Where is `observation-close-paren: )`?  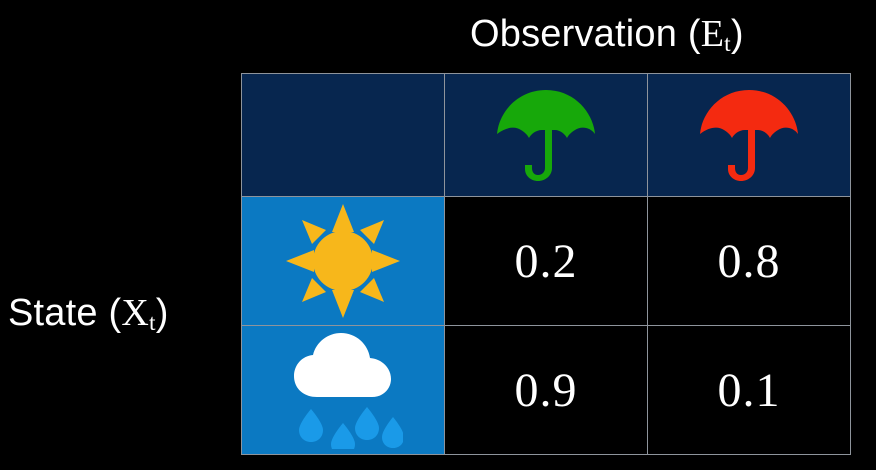 observation-close-paren: ) is located at coordinates (737, 34).